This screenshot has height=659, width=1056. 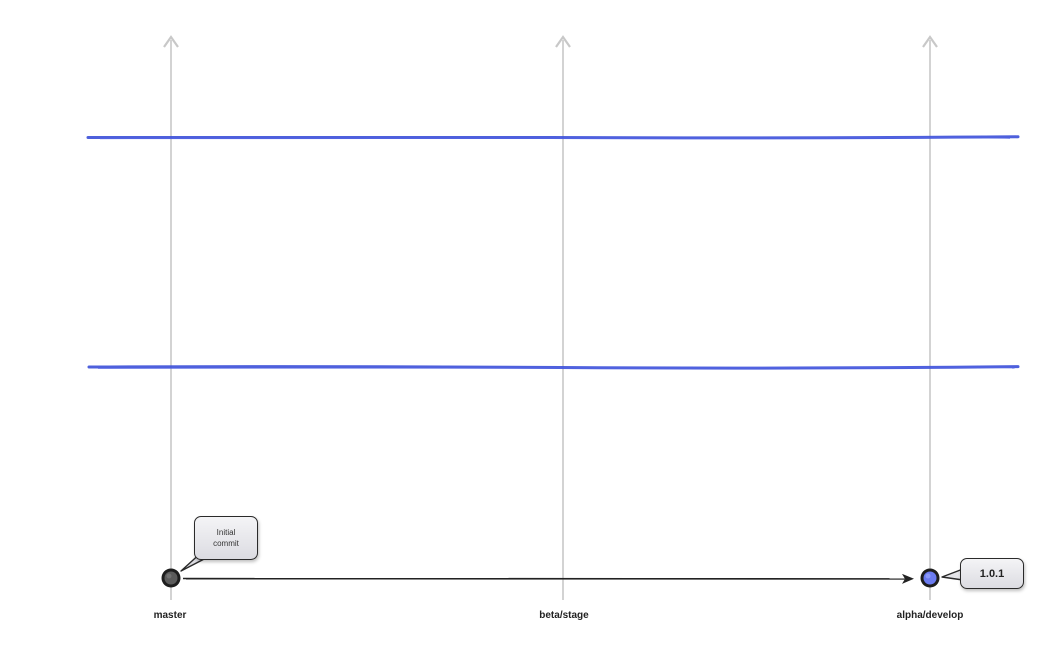 What do you see at coordinates (171, 578) in the screenshot?
I see `commit-node-initial` at bounding box center [171, 578].